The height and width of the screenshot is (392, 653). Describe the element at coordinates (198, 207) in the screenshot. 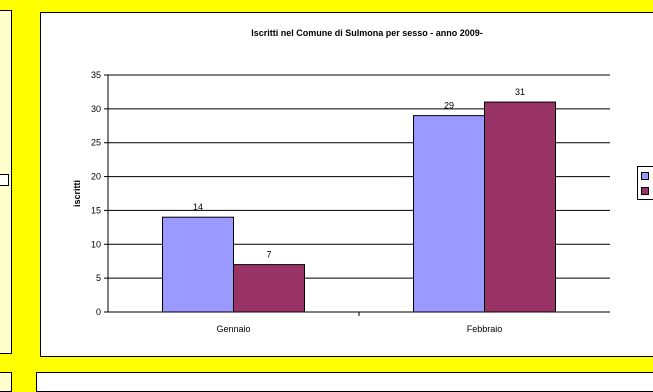

I see `data-label: 14` at that location.